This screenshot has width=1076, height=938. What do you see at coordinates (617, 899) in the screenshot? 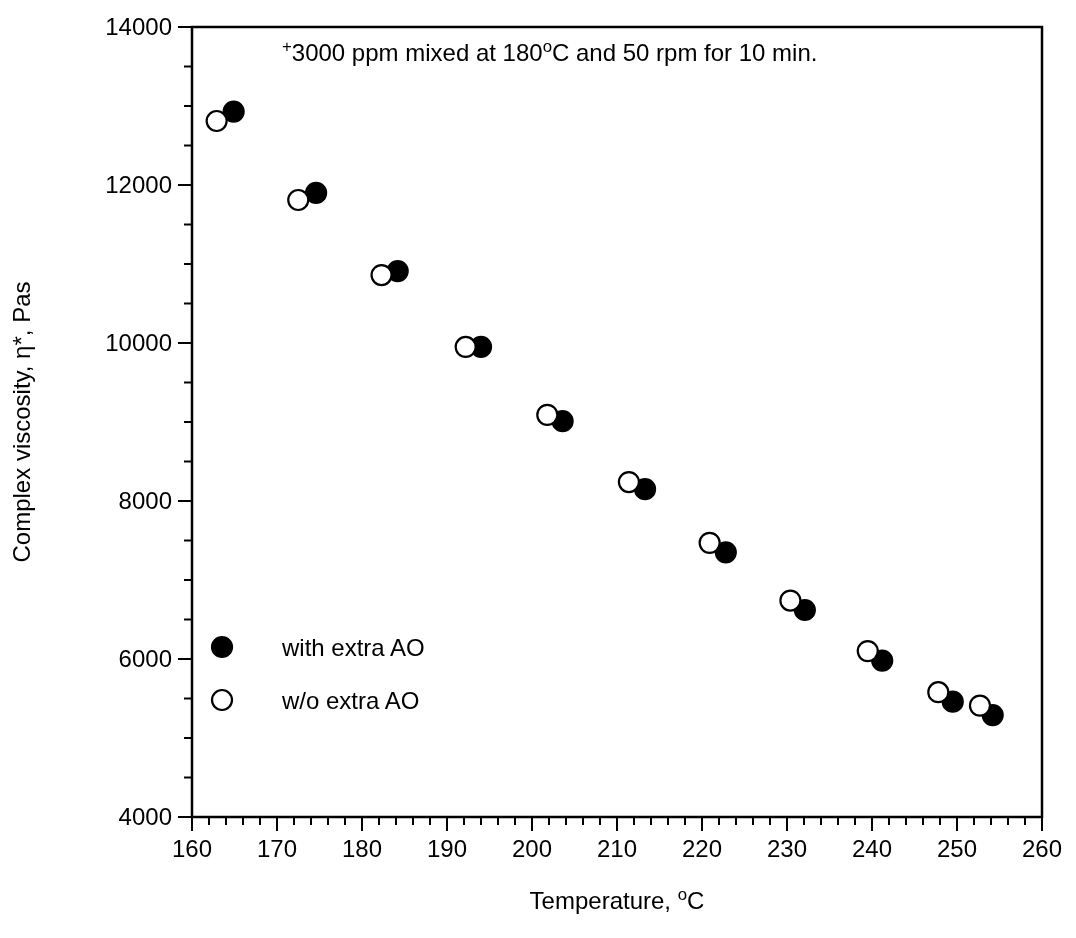
I see `x-axis-title: Temperature, $^{o}$C` at bounding box center [617, 899].